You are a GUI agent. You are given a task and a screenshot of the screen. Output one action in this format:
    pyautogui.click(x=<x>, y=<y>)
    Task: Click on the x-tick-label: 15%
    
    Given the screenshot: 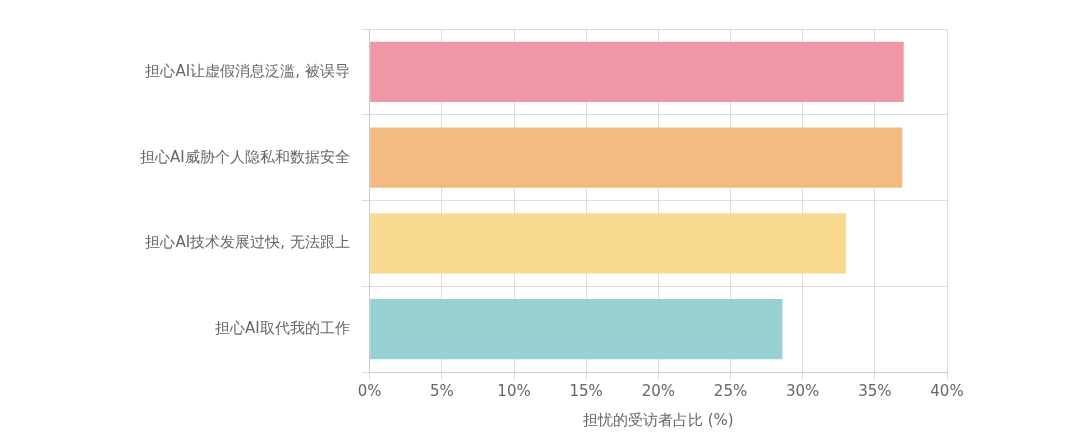 What is the action you would take?
    pyautogui.click(x=586, y=390)
    